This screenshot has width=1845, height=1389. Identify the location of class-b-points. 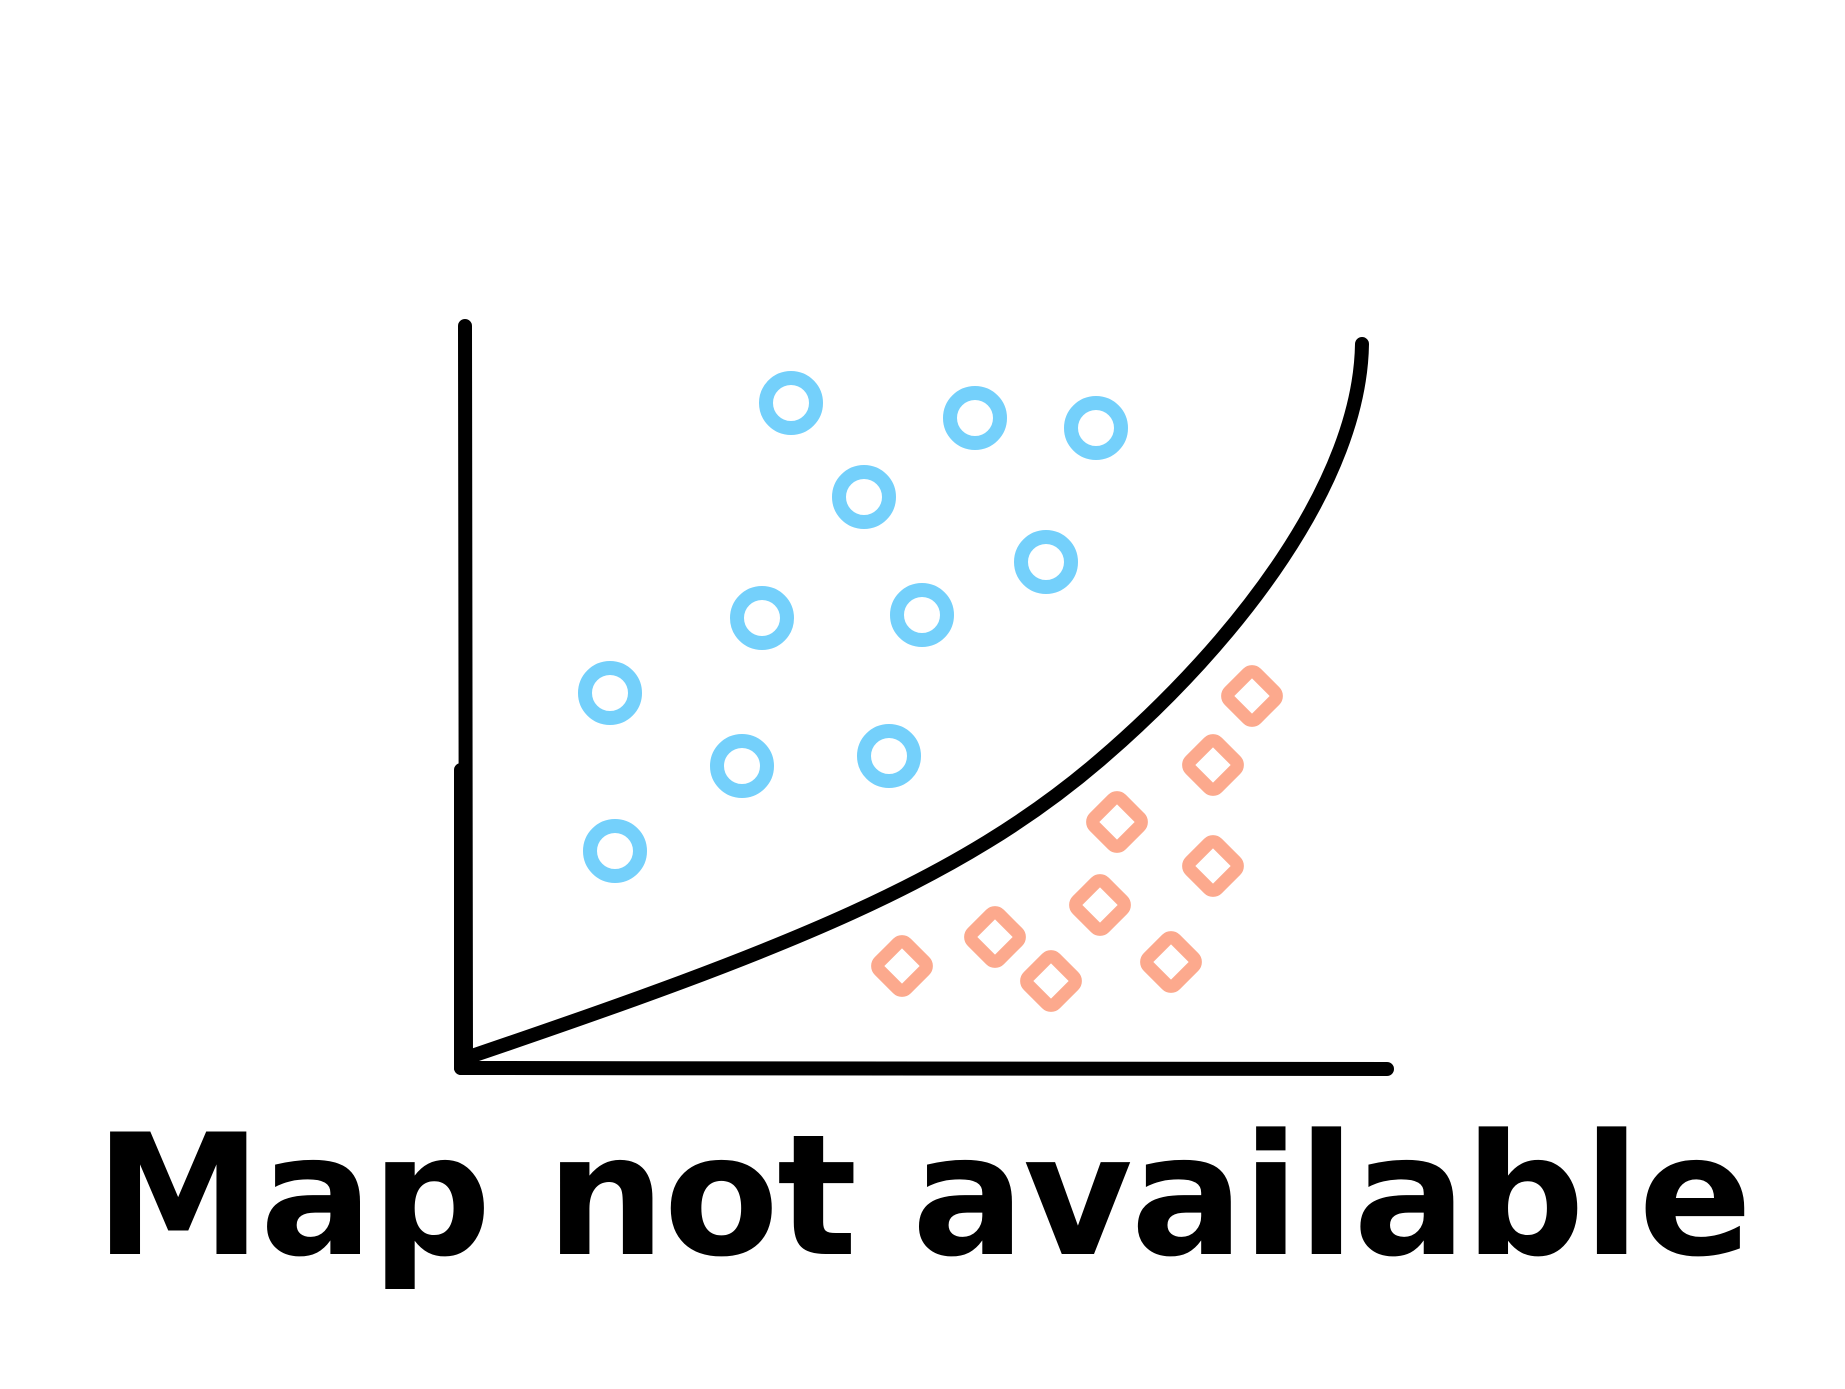
(1077, 838).